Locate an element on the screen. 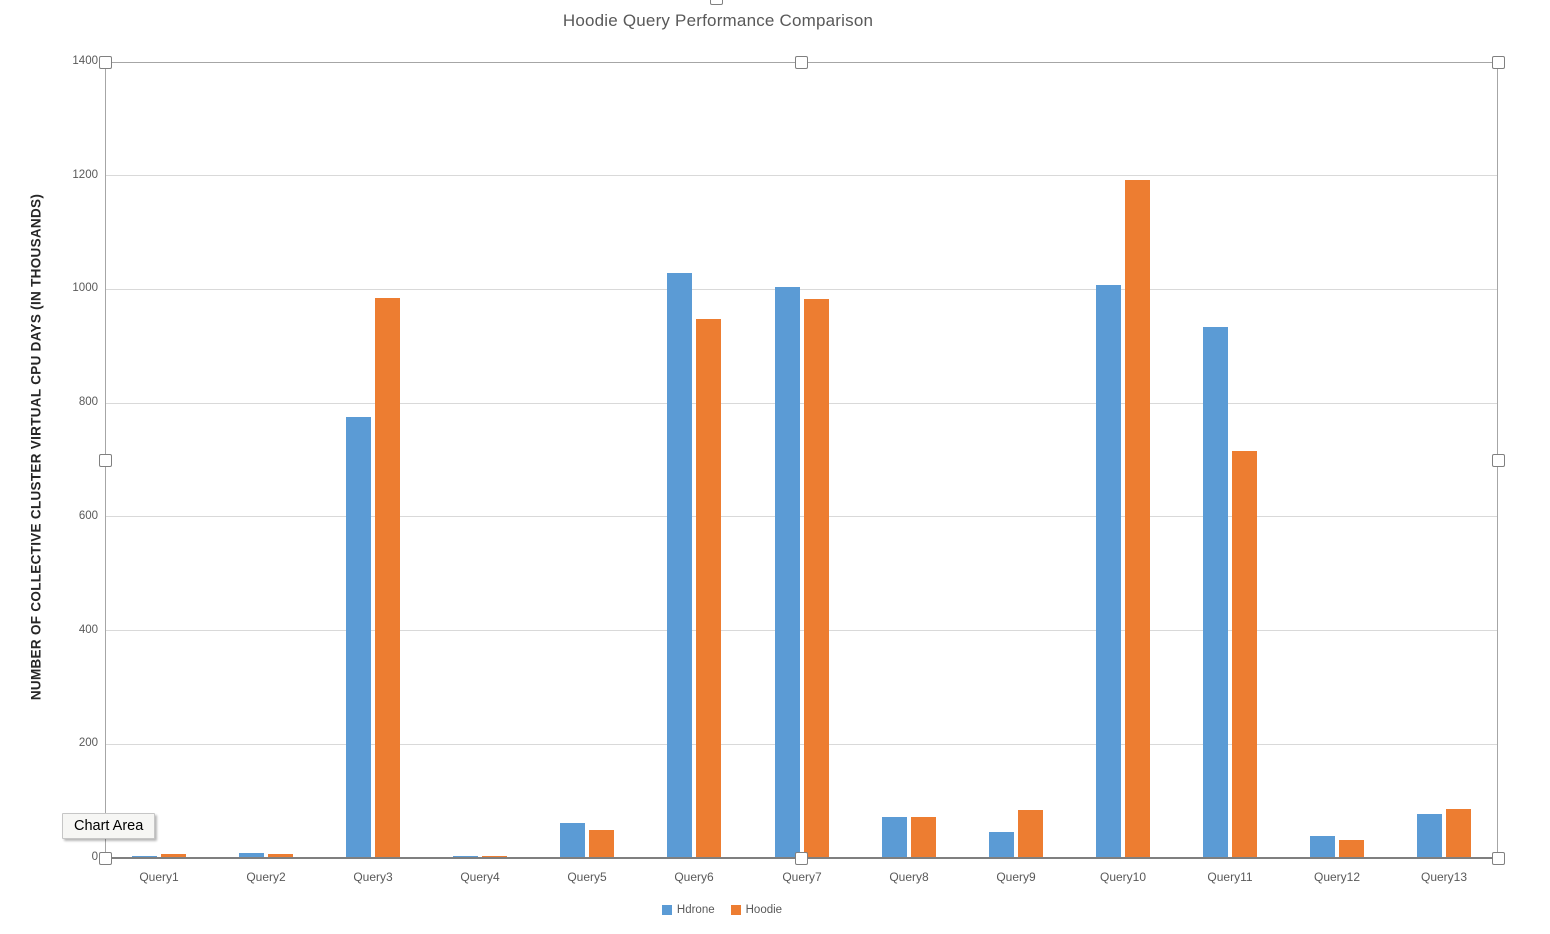 The width and height of the screenshot is (1550, 934). bar-hoodie-query9 is located at coordinates (1030, 834).